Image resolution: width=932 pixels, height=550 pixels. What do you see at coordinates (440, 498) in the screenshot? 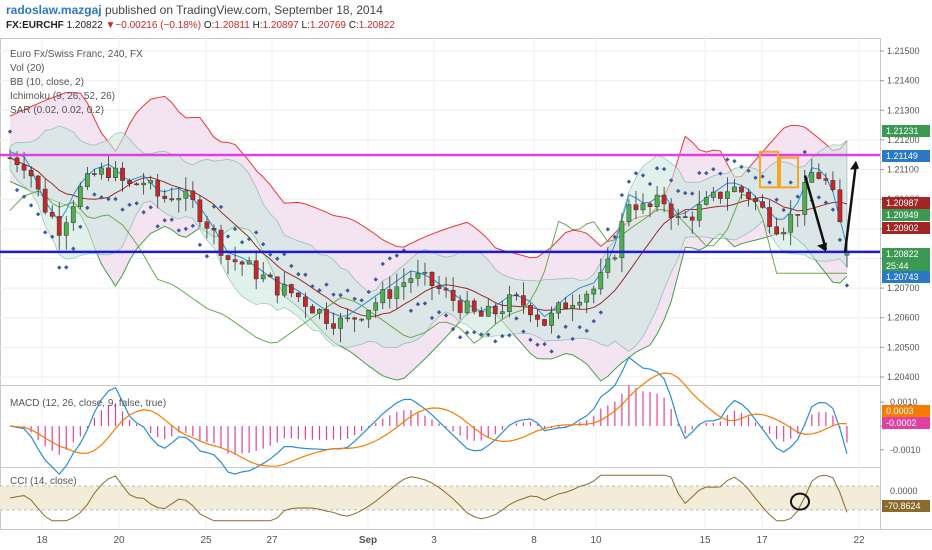
I see `cci-band` at bounding box center [440, 498].